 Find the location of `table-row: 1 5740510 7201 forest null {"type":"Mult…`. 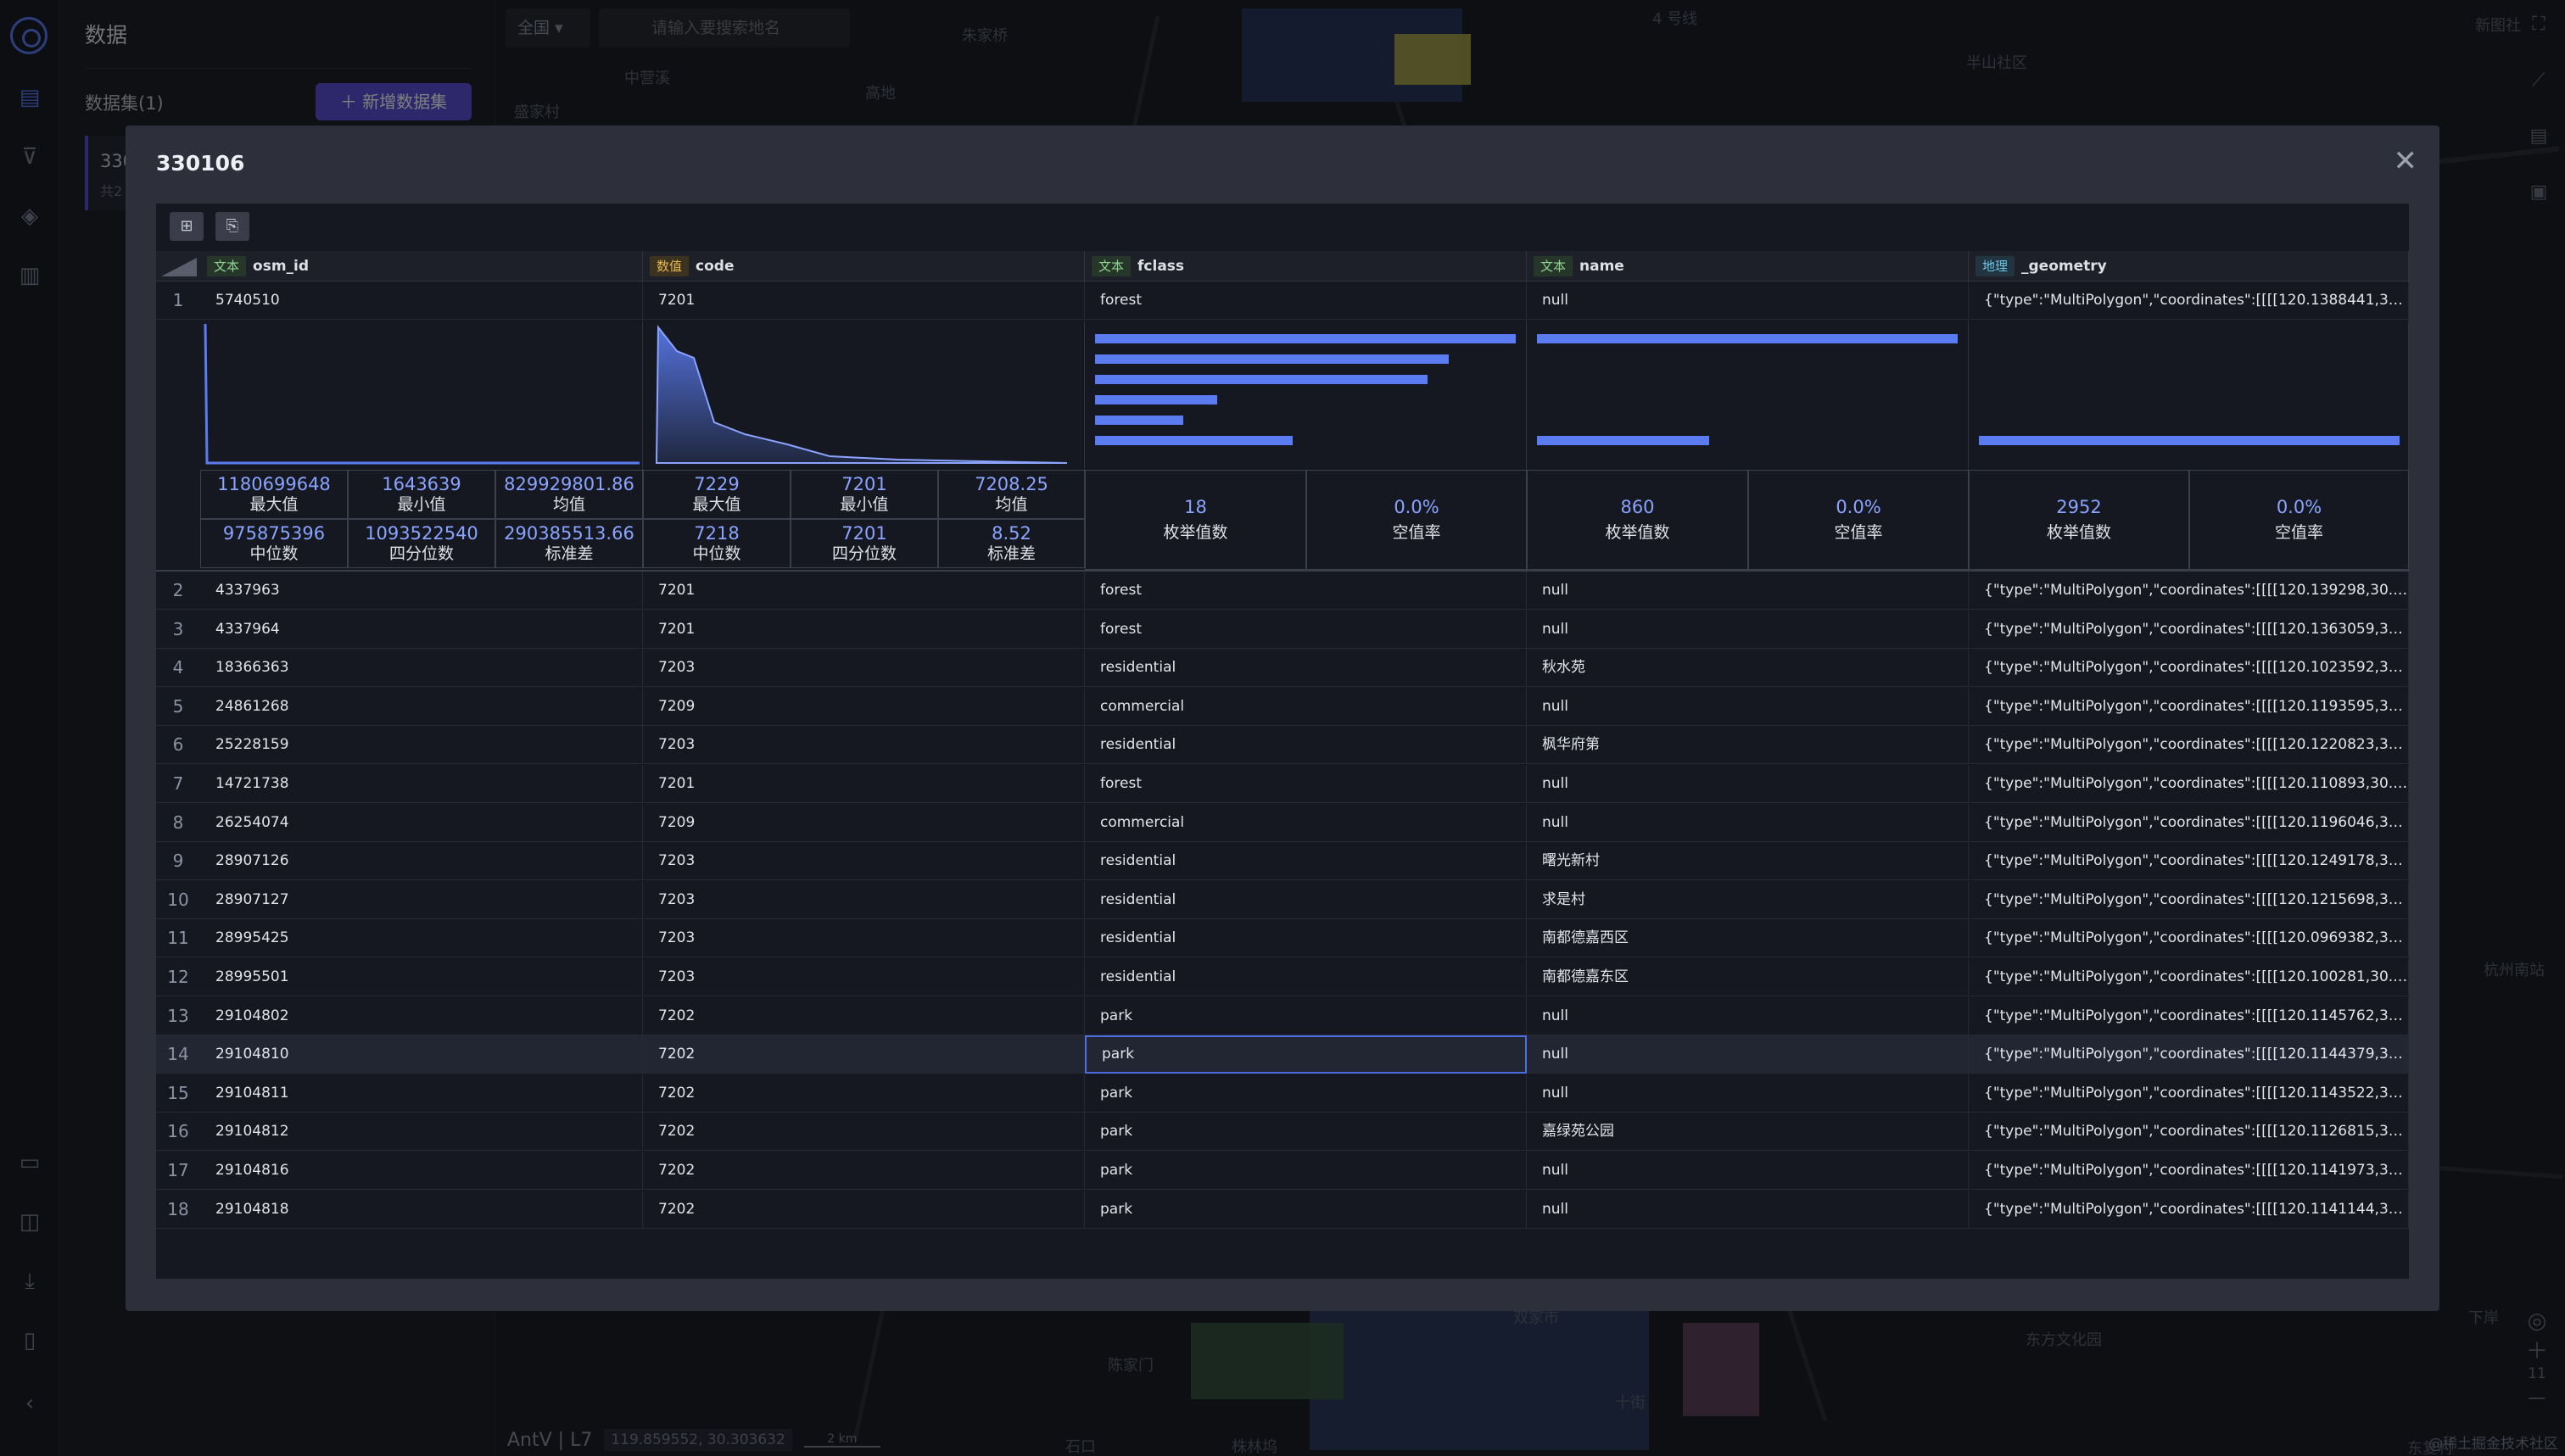

table-row: 1 5740510 7201 forest null {"type":"Mult… is located at coordinates (1282, 301).